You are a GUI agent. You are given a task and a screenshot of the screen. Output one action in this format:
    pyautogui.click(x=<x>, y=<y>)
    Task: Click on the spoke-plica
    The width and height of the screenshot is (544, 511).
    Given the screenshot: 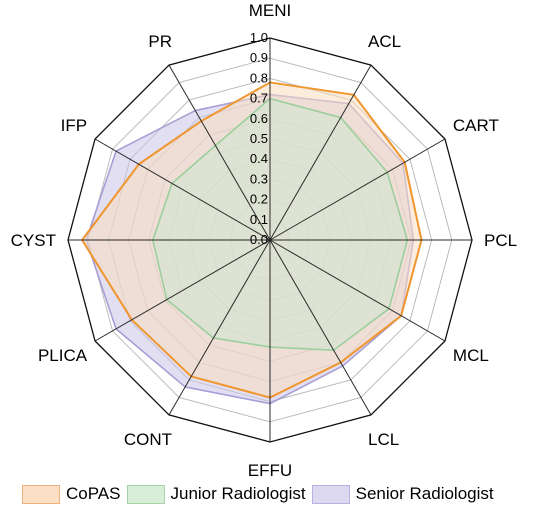 What is the action you would take?
    pyautogui.click(x=182, y=290)
    